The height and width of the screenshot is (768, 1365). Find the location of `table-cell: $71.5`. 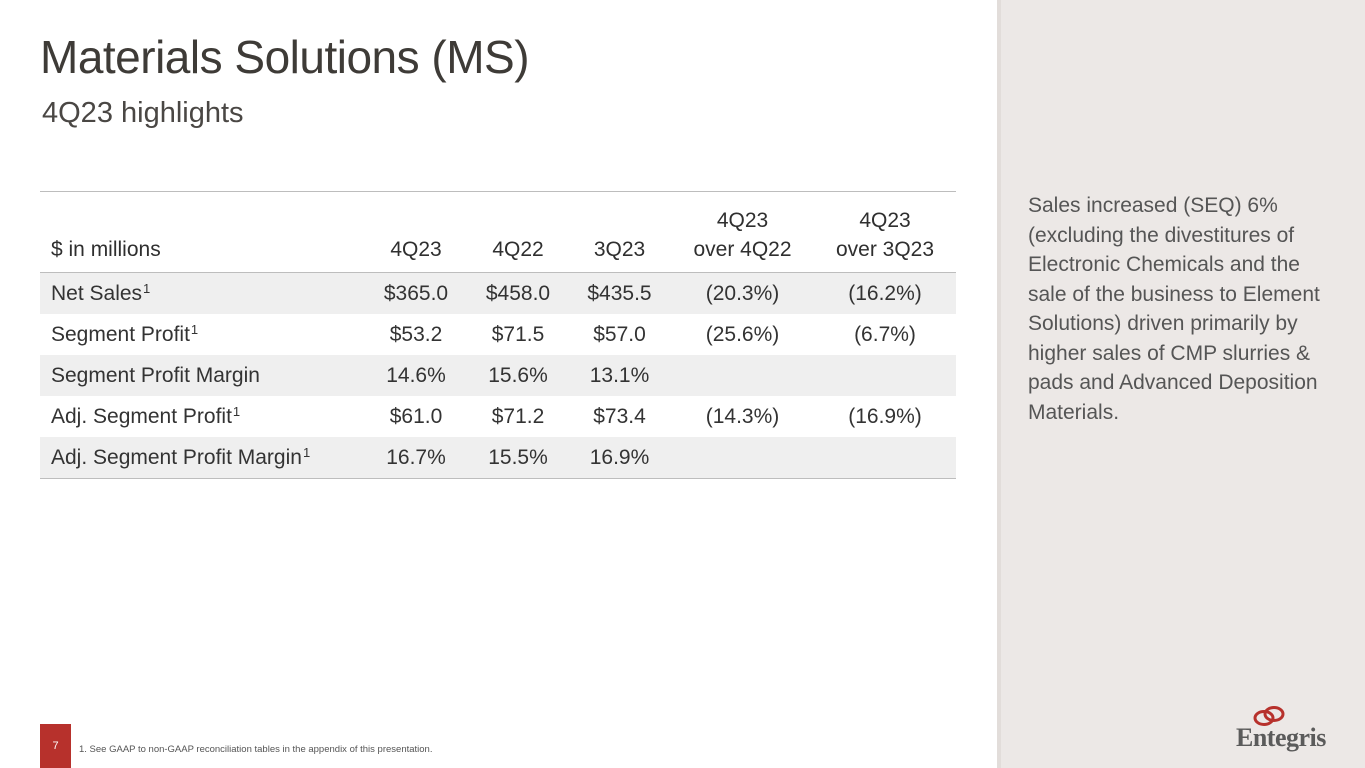

table-cell: $71.5 is located at coordinates (518, 334).